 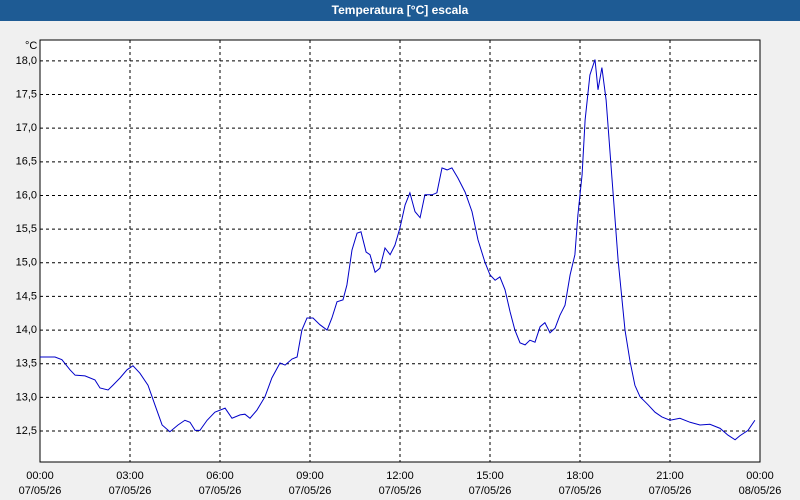 I want to click on x-tick-date: 08/05/26, so click(x=760, y=491).